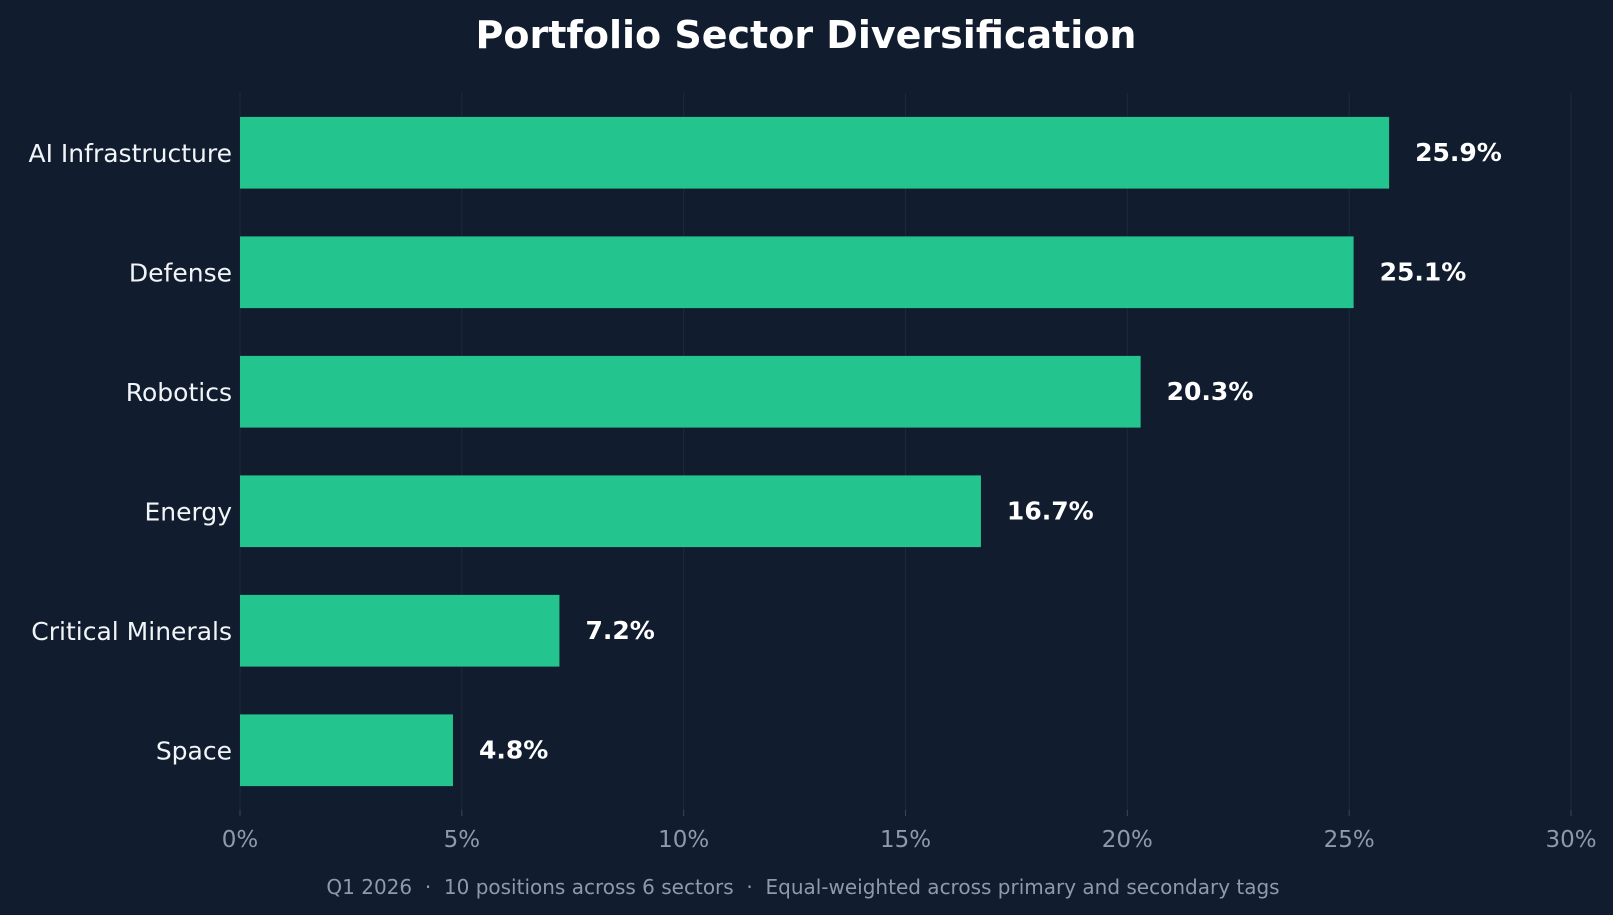  What do you see at coordinates (905, 840) in the screenshot?
I see `x-tick-label: 15%` at bounding box center [905, 840].